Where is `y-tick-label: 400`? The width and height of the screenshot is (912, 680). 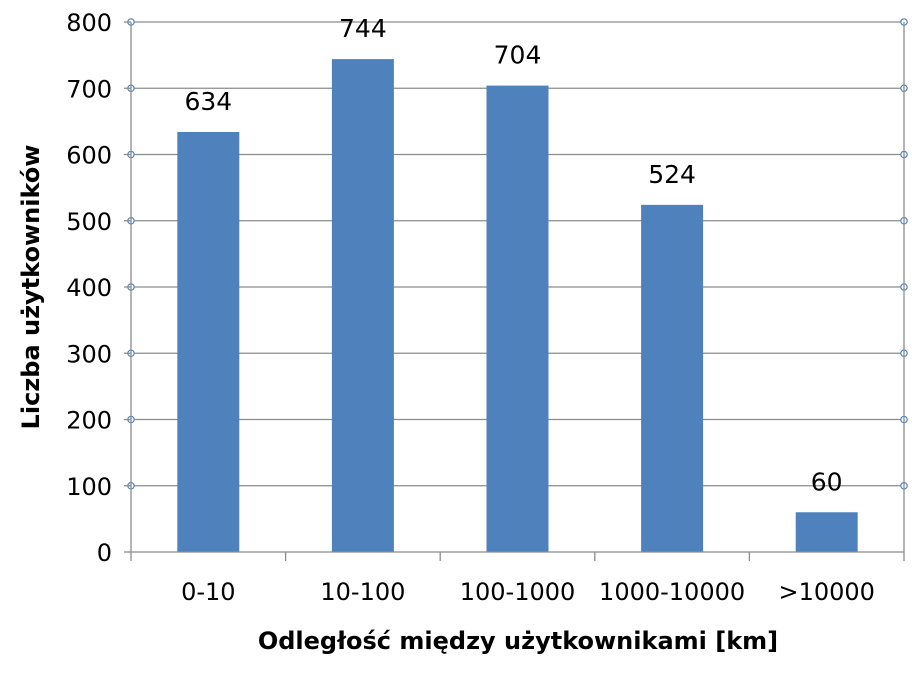
y-tick-label: 400 is located at coordinates (89, 288).